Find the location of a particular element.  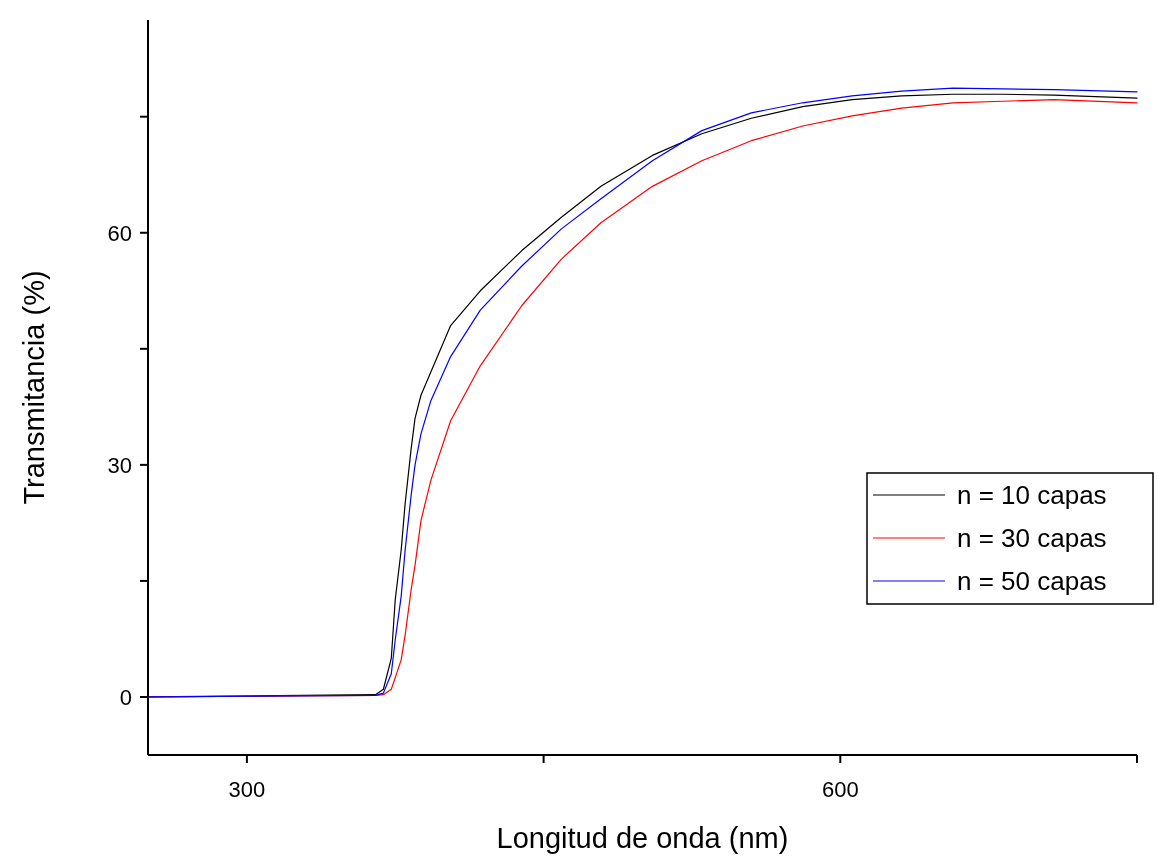

x-tick-label: 300 is located at coordinates (247, 789).